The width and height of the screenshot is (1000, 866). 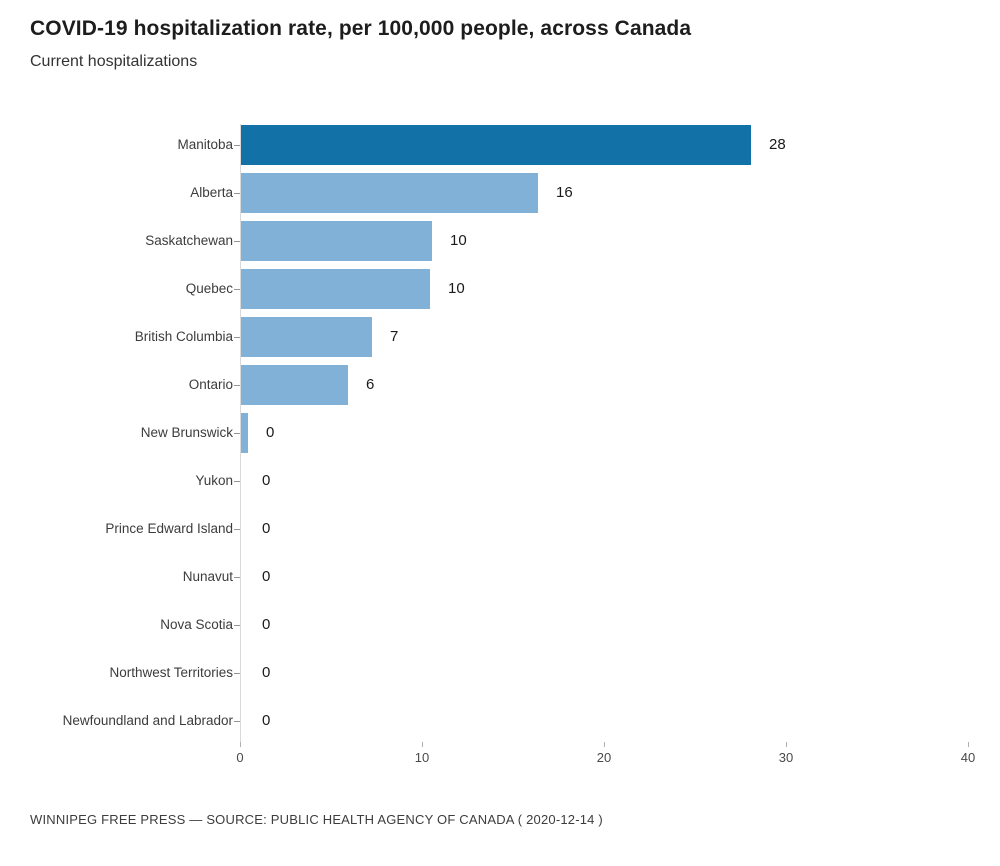 I want to click on axis-tick-label: 20, so click(x=604, y=757).